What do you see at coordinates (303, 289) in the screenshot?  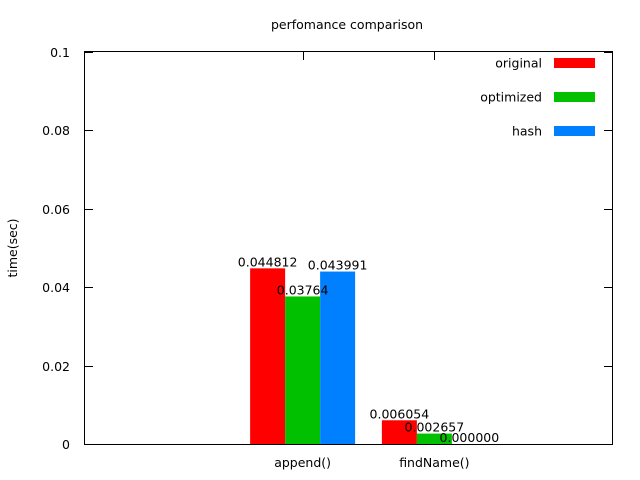 I see `data-label: 0.03764` at bounding box center [303, 289].